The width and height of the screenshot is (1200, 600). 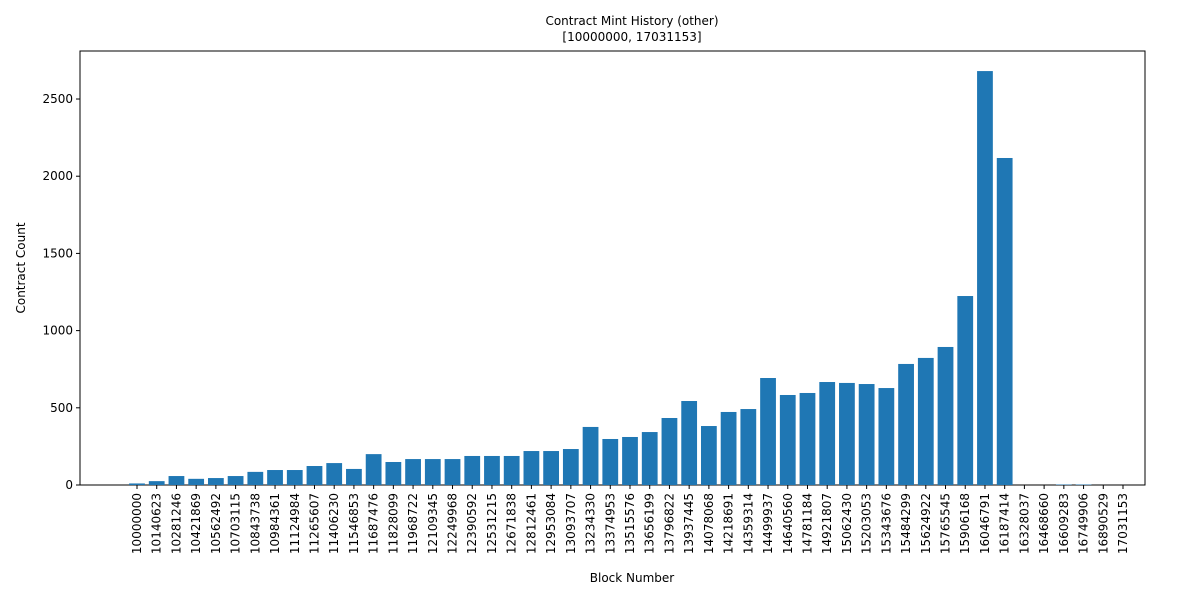 What do you see at coordinates (433, 523) in the screenshot?
I see `x-tick-label: 12109345` at bounding box center [433, 523].